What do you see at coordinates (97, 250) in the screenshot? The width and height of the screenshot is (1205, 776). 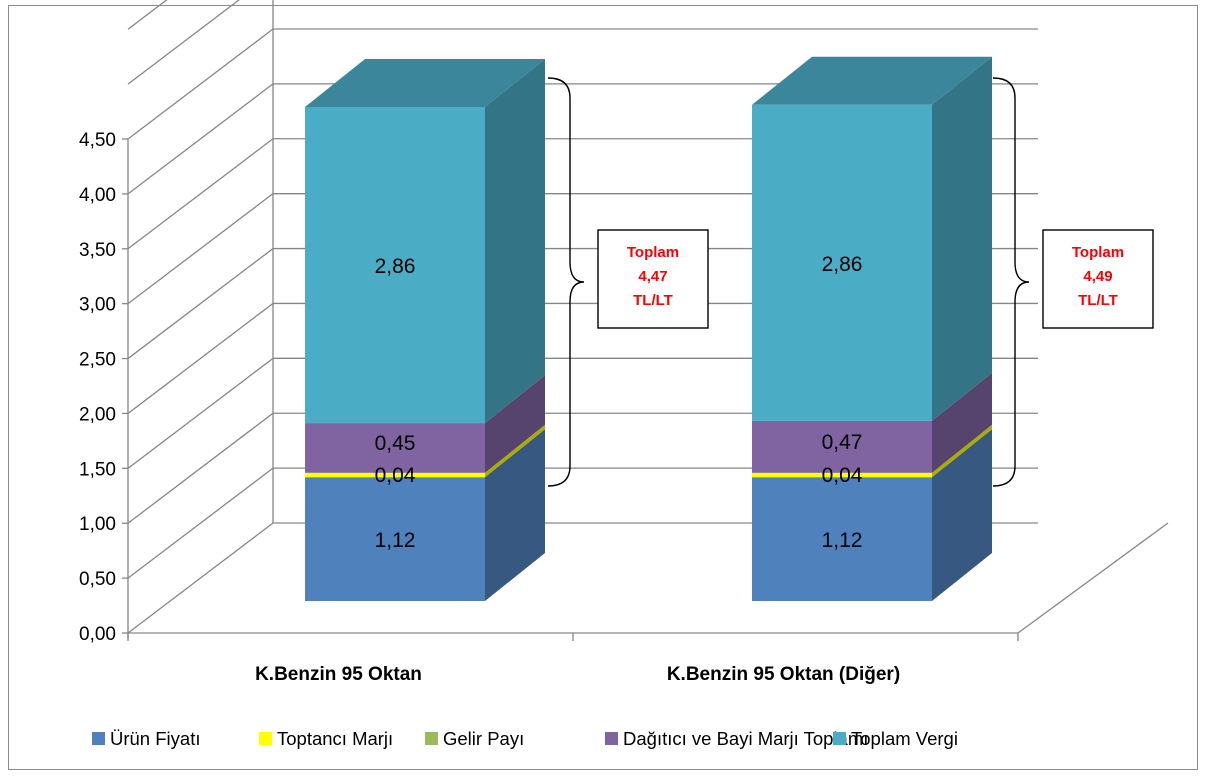 I see `y-tick-label: 3,50` at bounding box center [97, 250].